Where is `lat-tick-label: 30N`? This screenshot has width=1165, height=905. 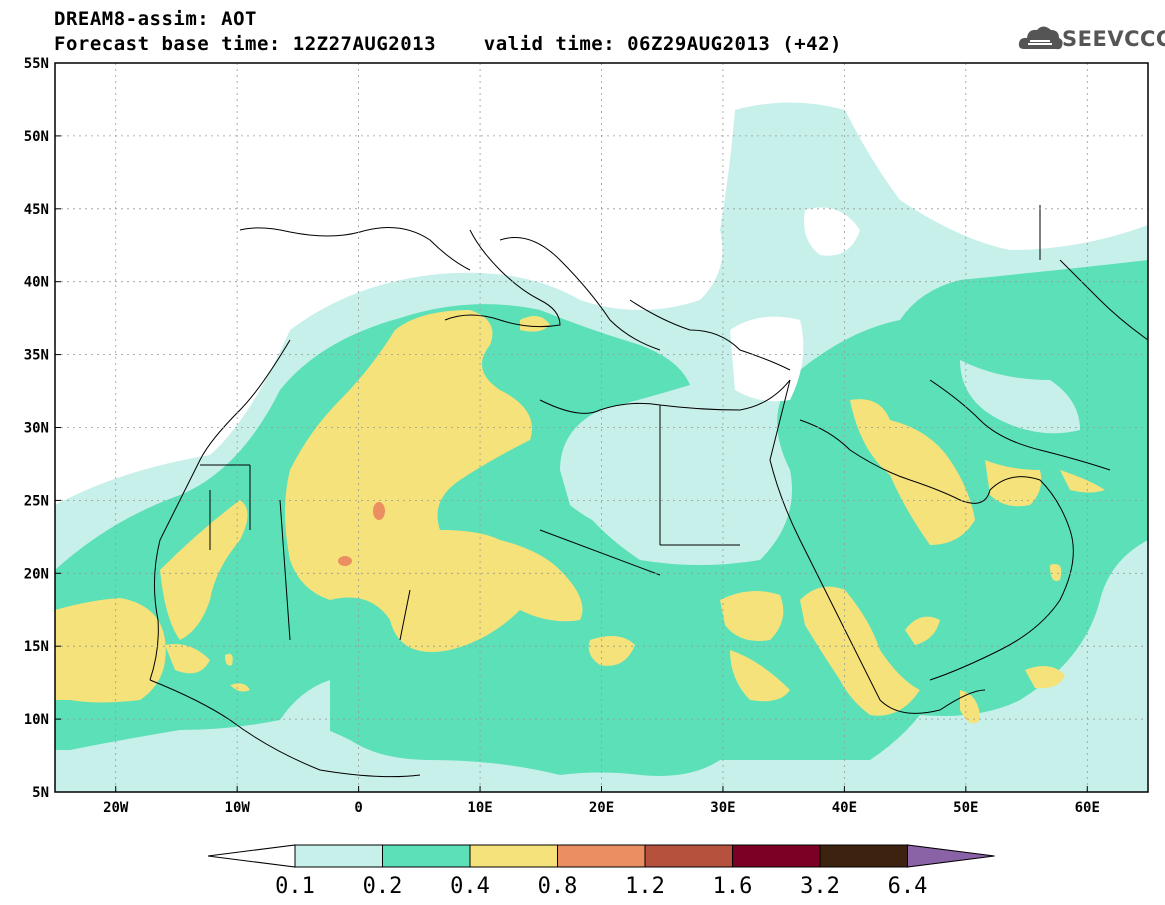 lat-tick-label: 30N is located at coordinates (36, 429).